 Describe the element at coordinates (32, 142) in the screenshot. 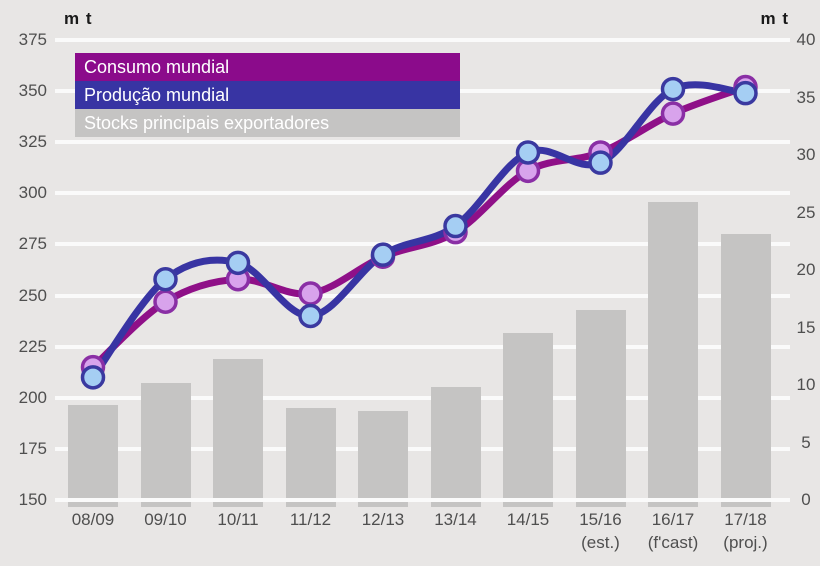

I see `left-axis-tick-label: 325` at that location.